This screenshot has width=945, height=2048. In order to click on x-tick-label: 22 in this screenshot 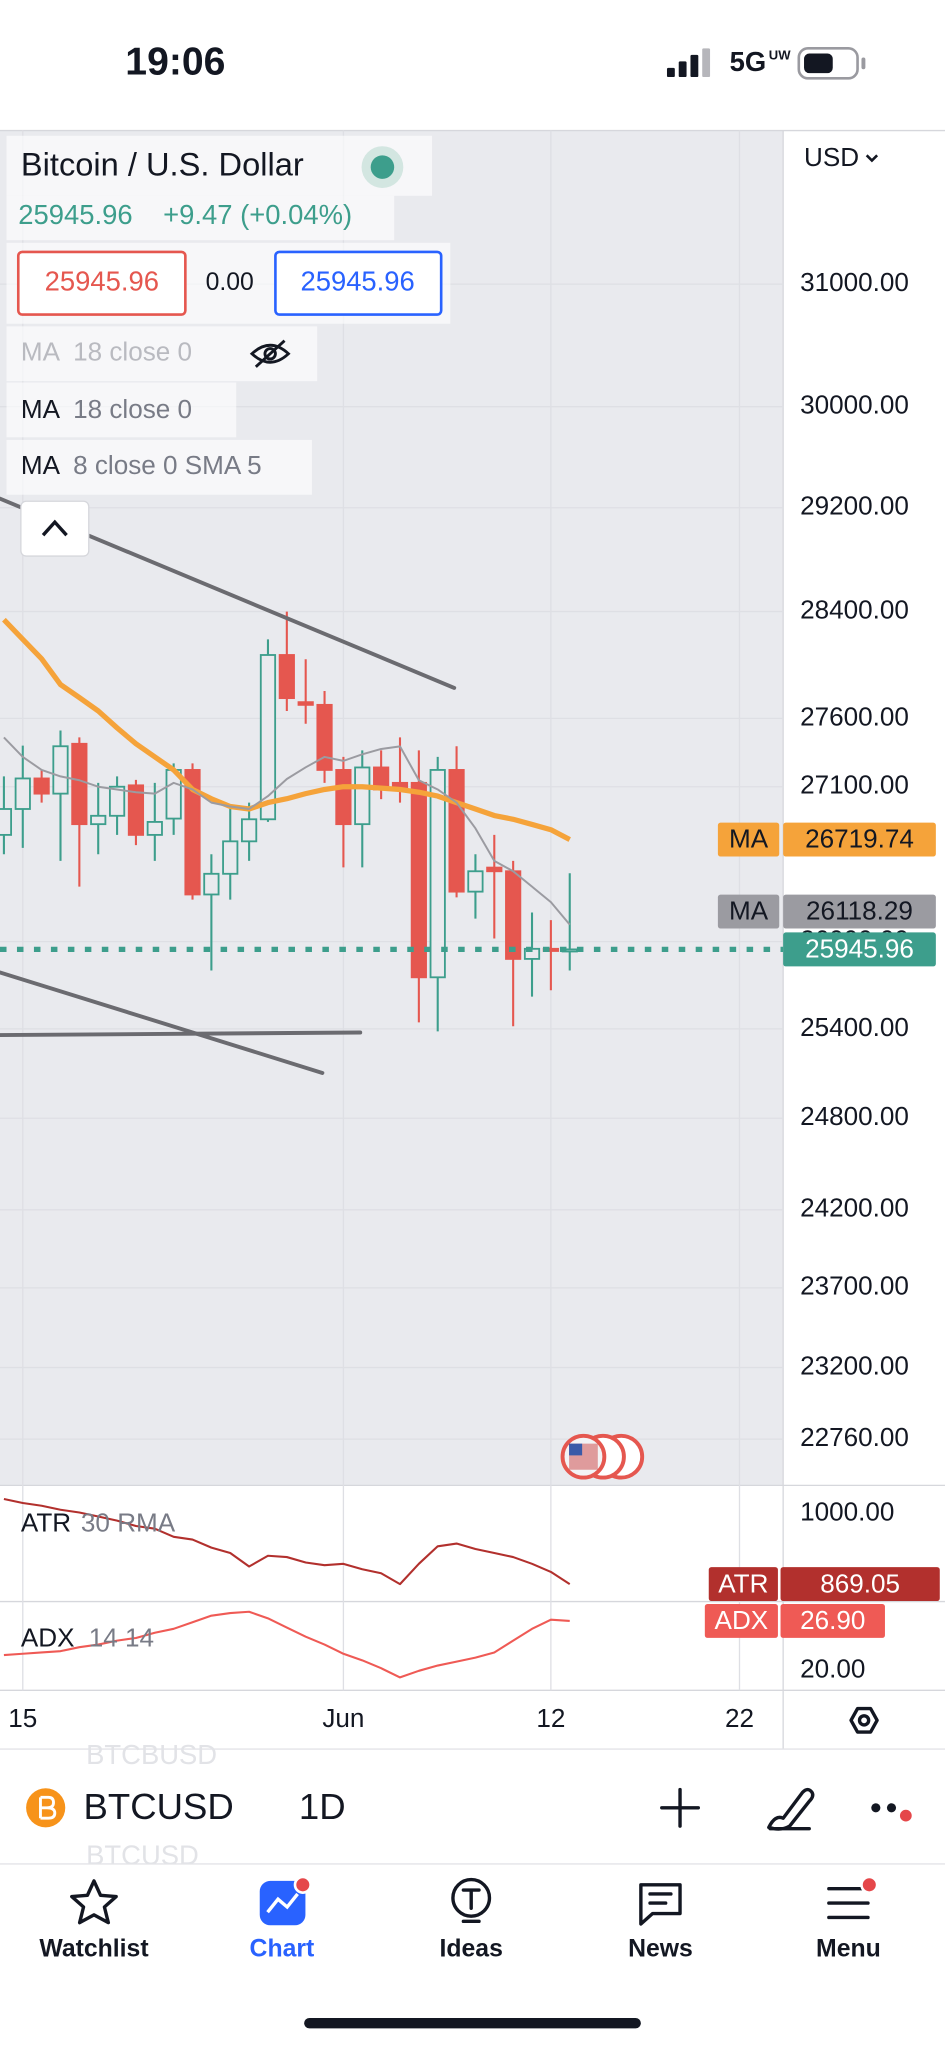, I will do `click(739, 1718)`.